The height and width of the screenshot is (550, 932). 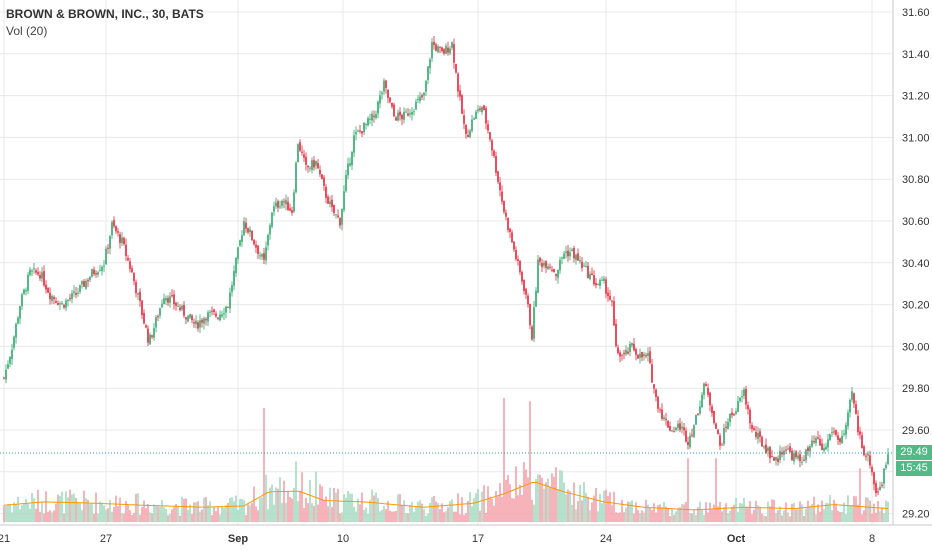 What do you see at coordinates (27, 31) in the screenshot?
I see `volume-indicator-label: Vol (20)` at bounding box center [27, 31].